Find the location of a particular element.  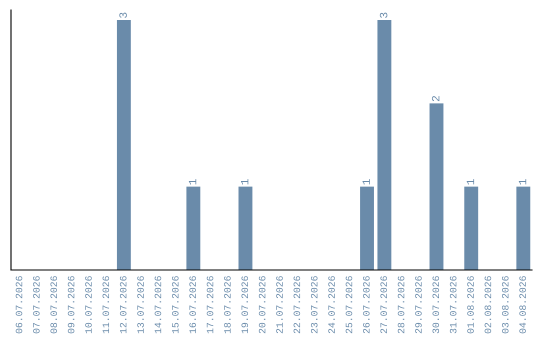

x-tick-label: 19.07.2026 is located at coordinates (244, 305).